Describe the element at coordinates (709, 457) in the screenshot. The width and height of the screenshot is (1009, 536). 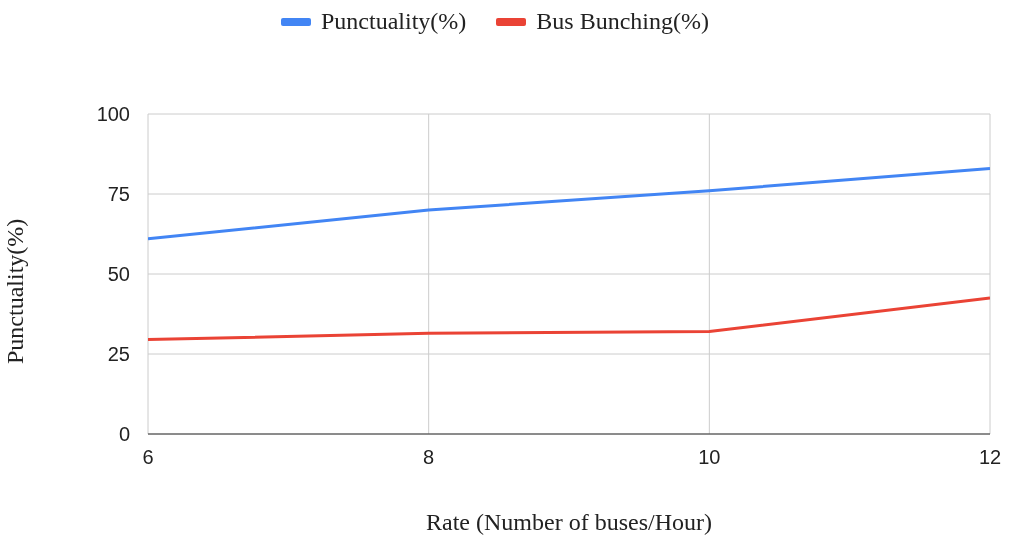
I see `x-tick-label: 10` at that location.